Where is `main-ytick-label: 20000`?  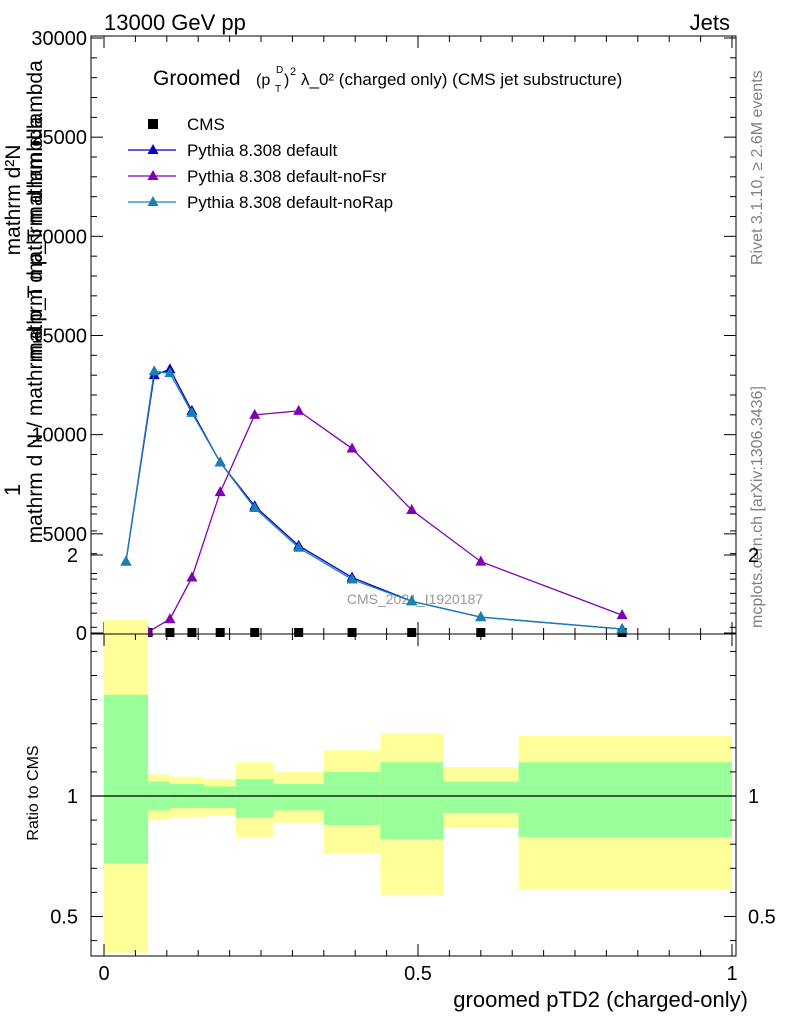 main-ytick-label: 20000 is located at coordinates (59, 237).